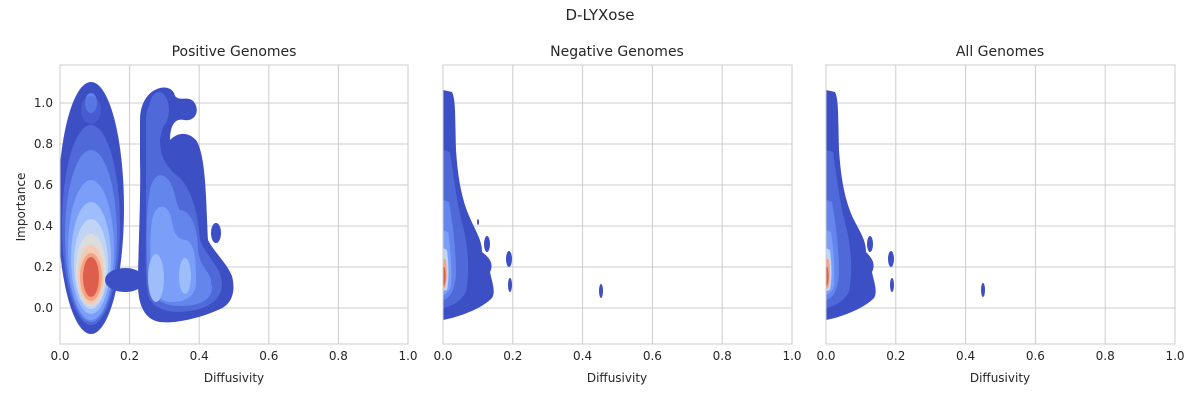 Image resolution: width=1200 pixels, height=400 pixels. I want to click on y-tick-label: 0.8, so click(43, 144).